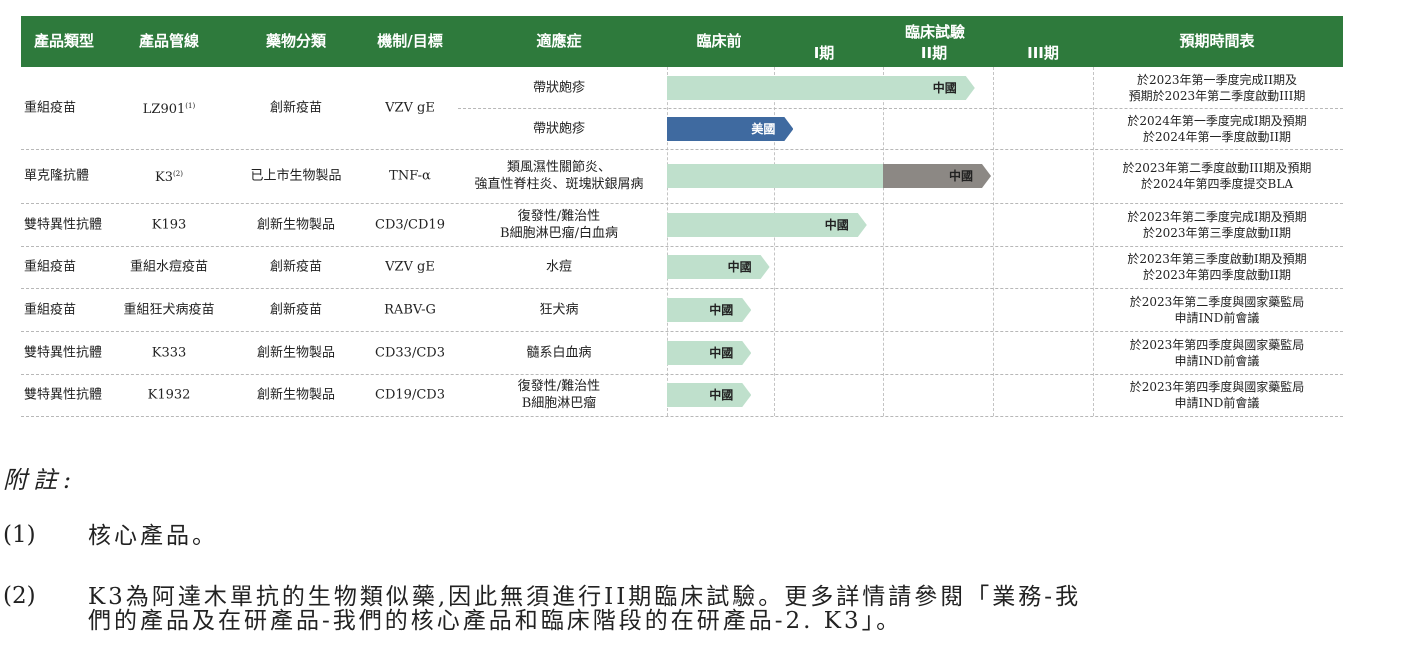 This screenshot has height=655, width=1414. I want to click on header-phase1: I期, so click(824, 53).